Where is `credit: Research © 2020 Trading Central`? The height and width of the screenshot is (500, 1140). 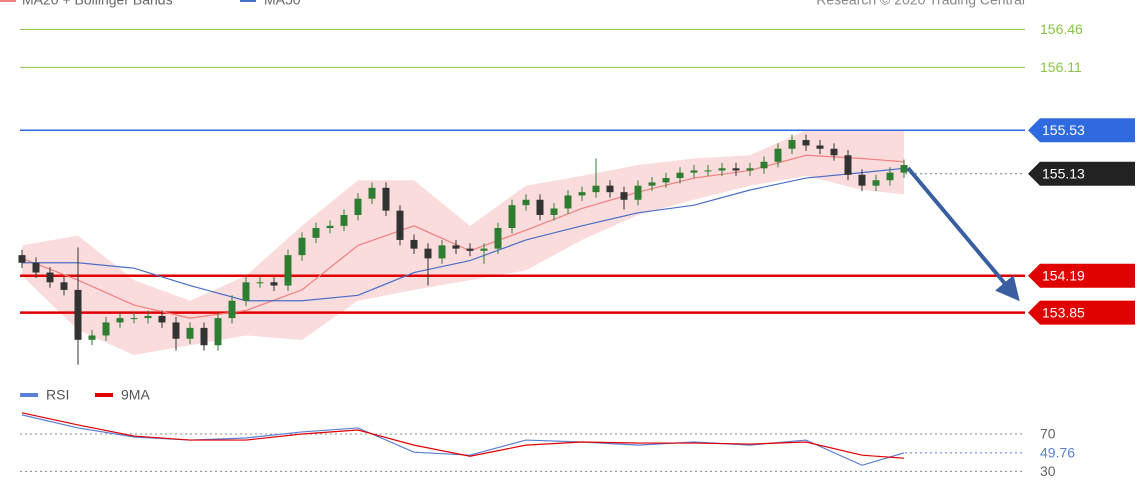
credit: Research © 2020 Trading Central is located at coordinates (920, 4).